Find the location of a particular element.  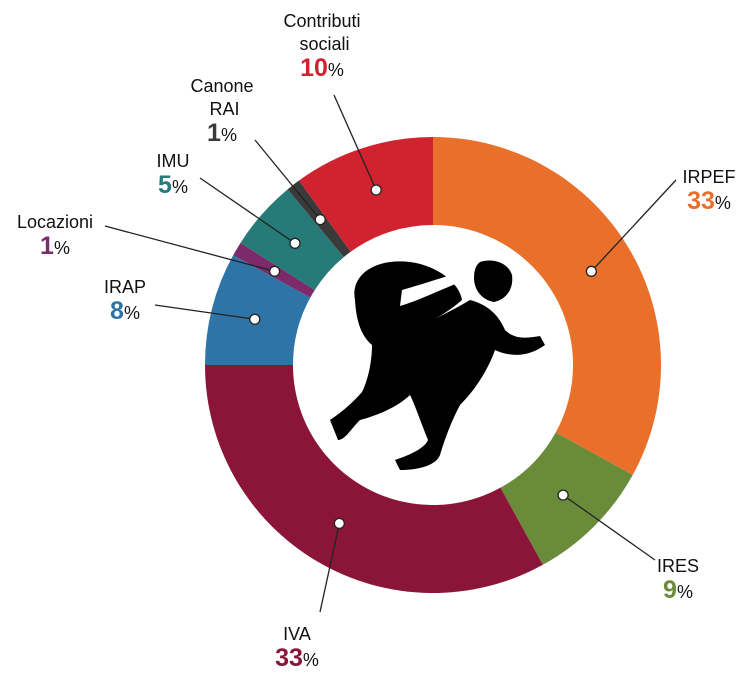

slice-label: Canone RAI is located at coordinates (221, 97).